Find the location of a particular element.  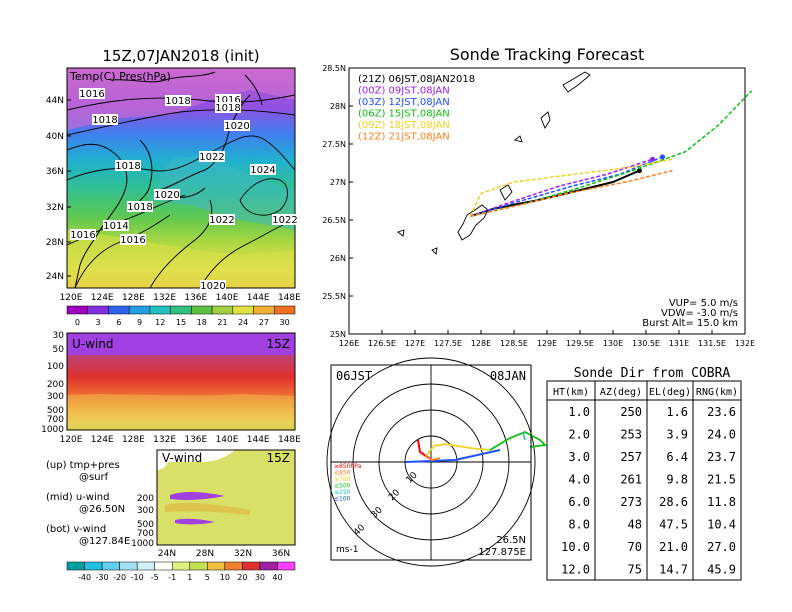

temperature-colorbar-label: 24 is located at coordinates (243, 322).